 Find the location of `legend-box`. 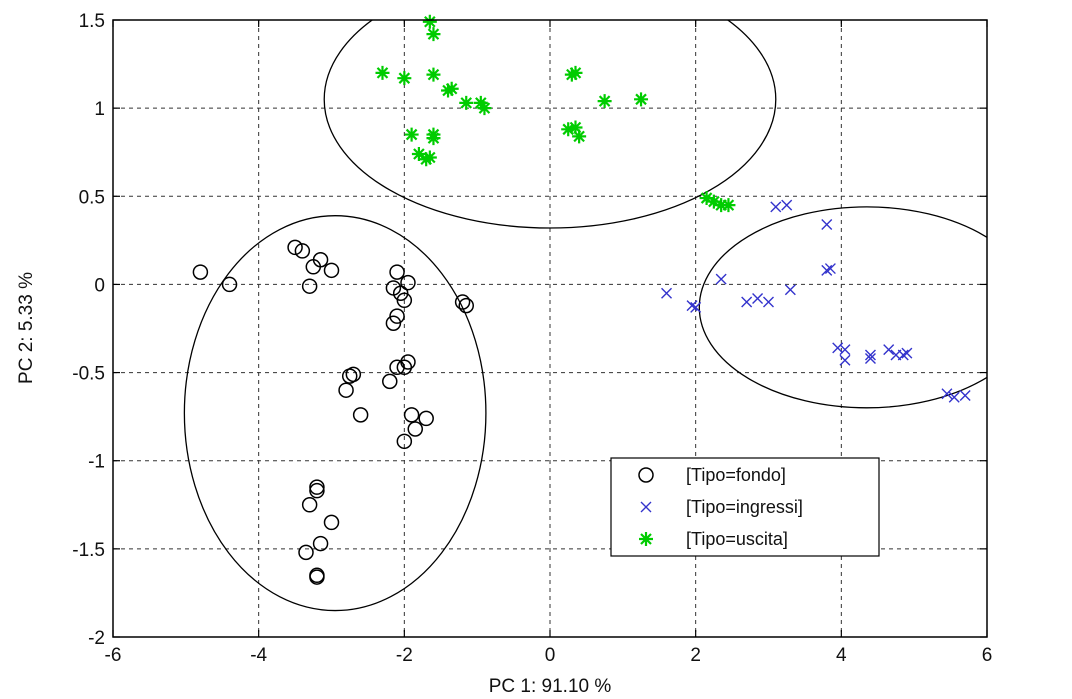

legend-box is located at coordinates (745, 507).